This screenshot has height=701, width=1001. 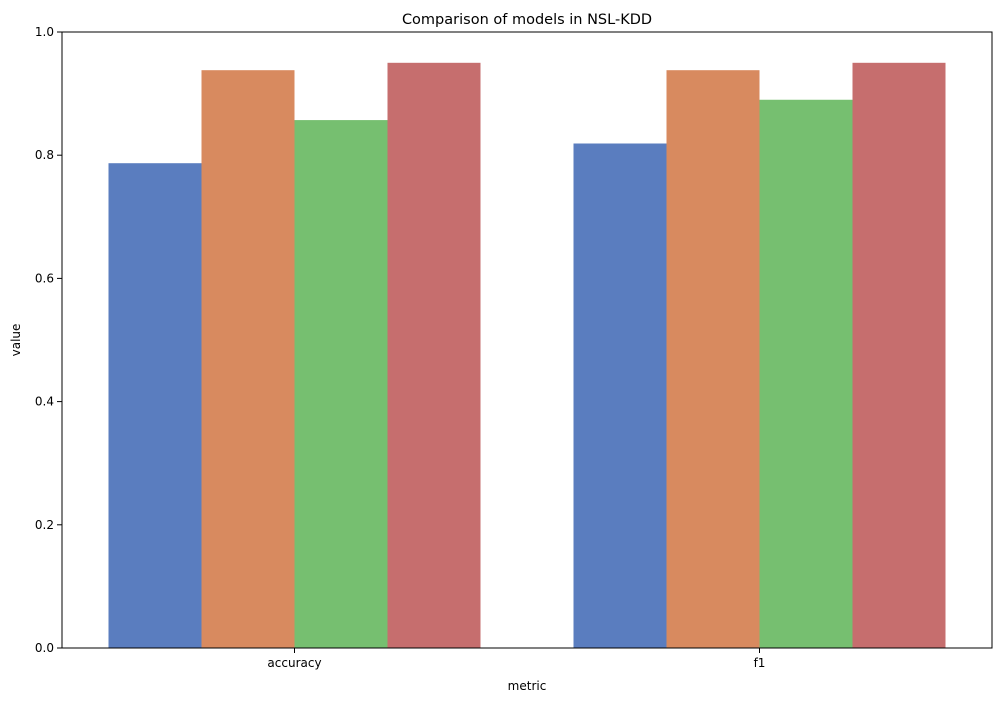 I want to click on y-axis-ticks: 0.0 0.2 0.4 0.6 0.8 1.0, so click(x=48, y=340).